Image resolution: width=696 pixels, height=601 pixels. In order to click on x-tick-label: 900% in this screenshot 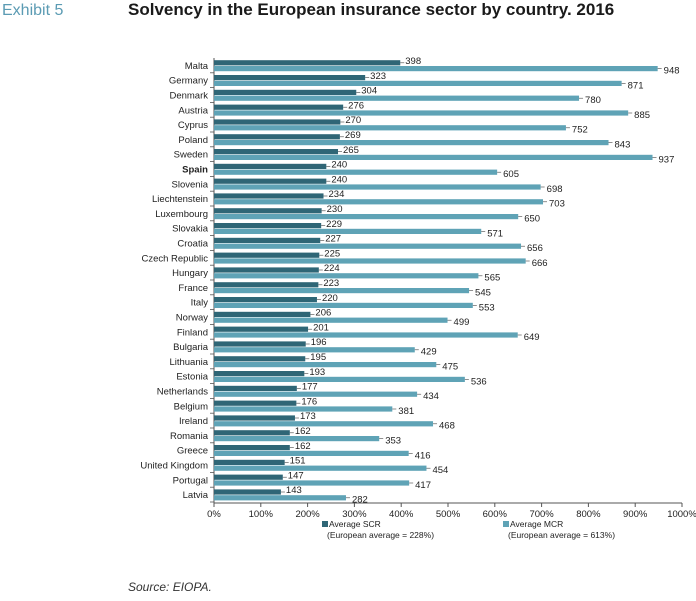, I will do `click(635, 514)`.